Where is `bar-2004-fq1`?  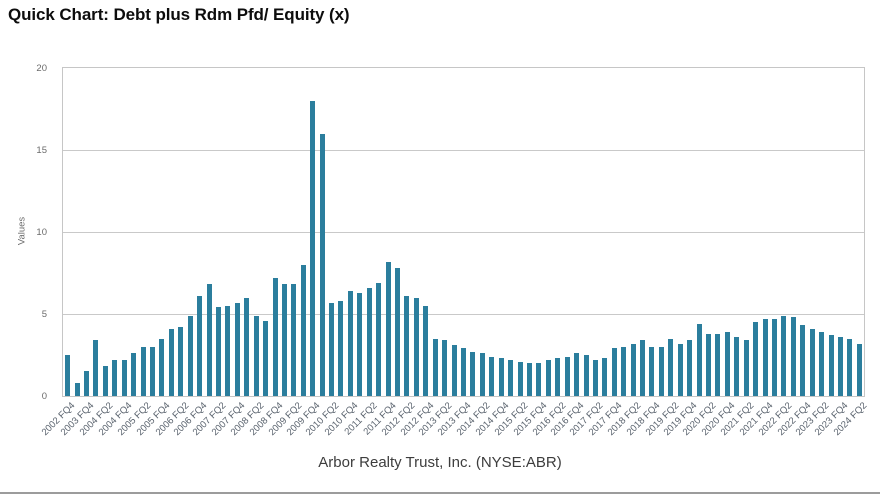 bar-2004-fq1 is located at coordinates (96, 368).